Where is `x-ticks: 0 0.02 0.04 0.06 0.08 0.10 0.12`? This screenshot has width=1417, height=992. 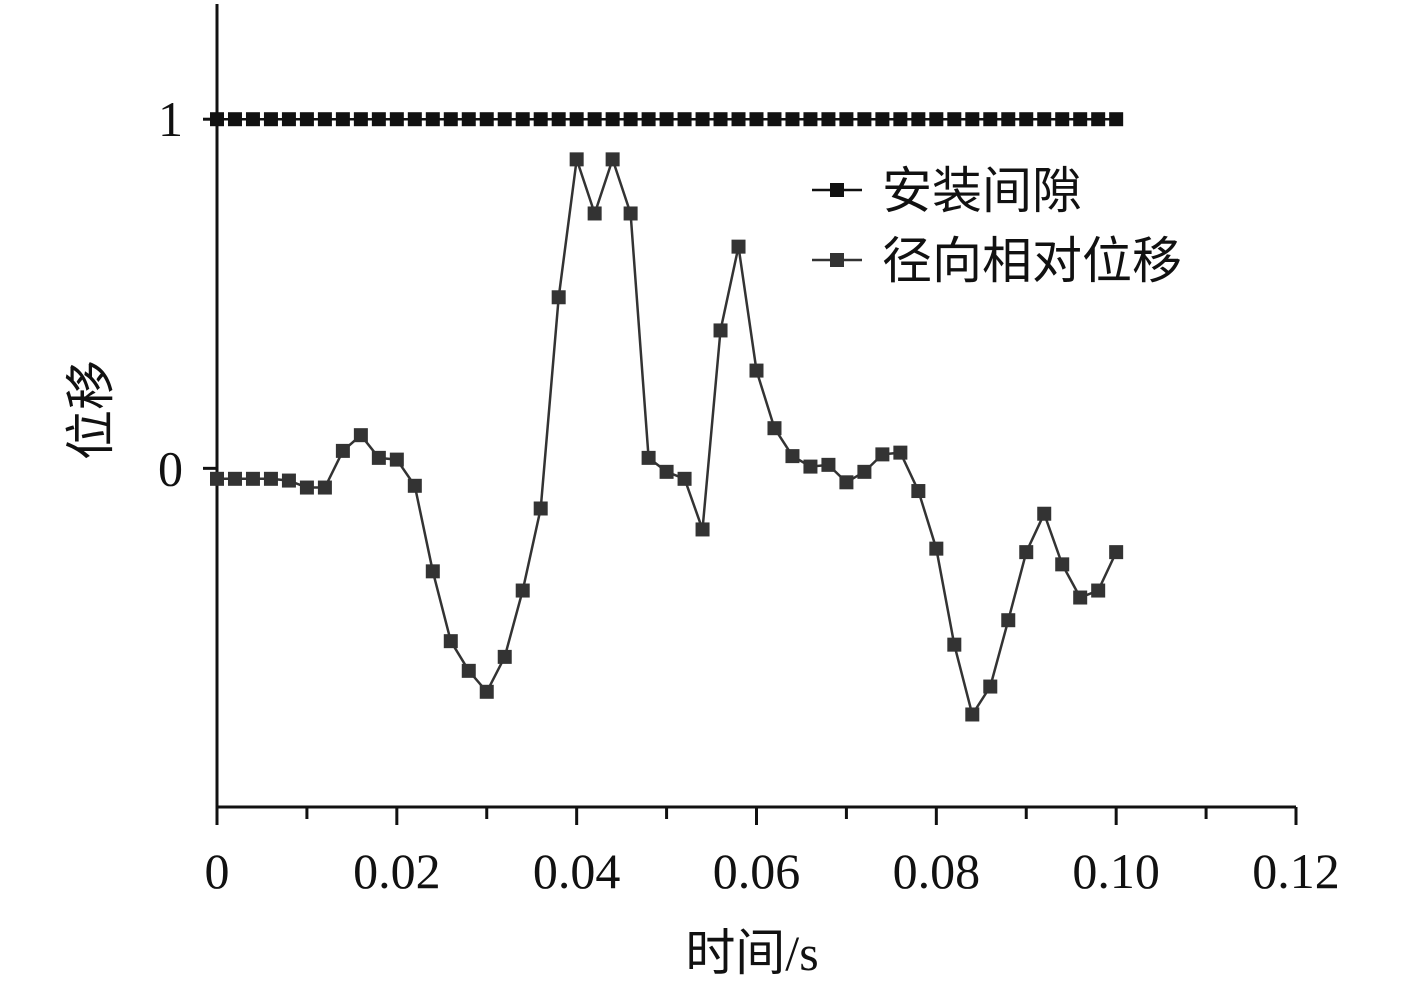
x-ticks: 0 0.02 0.04 0.06 0.08 0.10 0.12 is located at coordinates (772, 853).